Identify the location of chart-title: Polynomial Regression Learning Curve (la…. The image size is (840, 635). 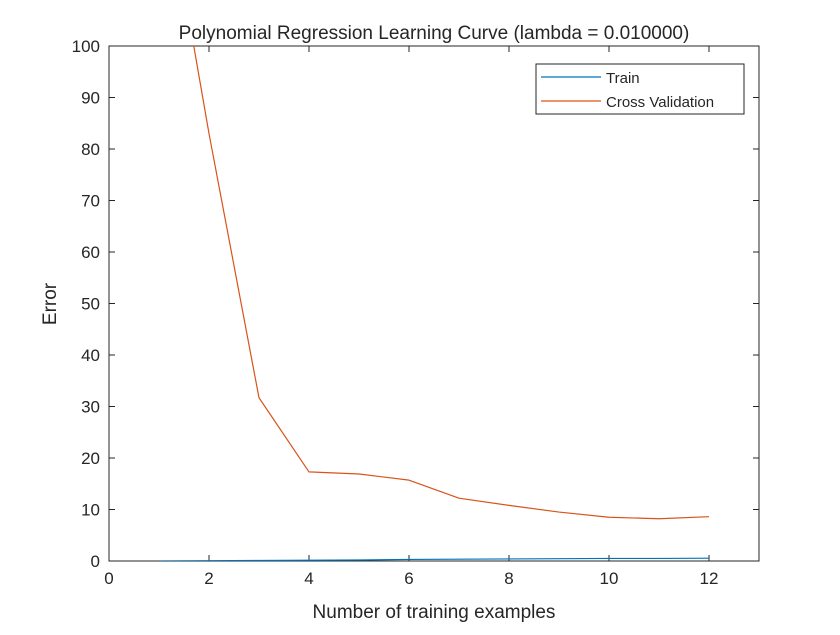
(434, 33).